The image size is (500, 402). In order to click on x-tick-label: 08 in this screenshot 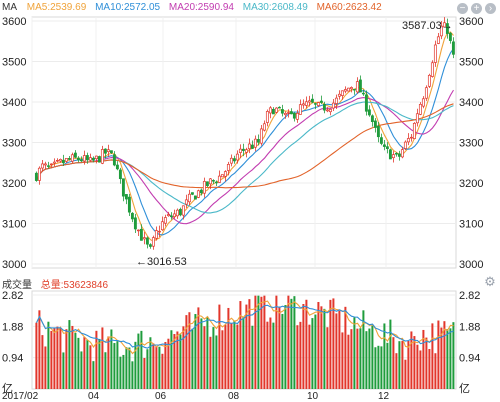, I will do `click(234, 396)`.